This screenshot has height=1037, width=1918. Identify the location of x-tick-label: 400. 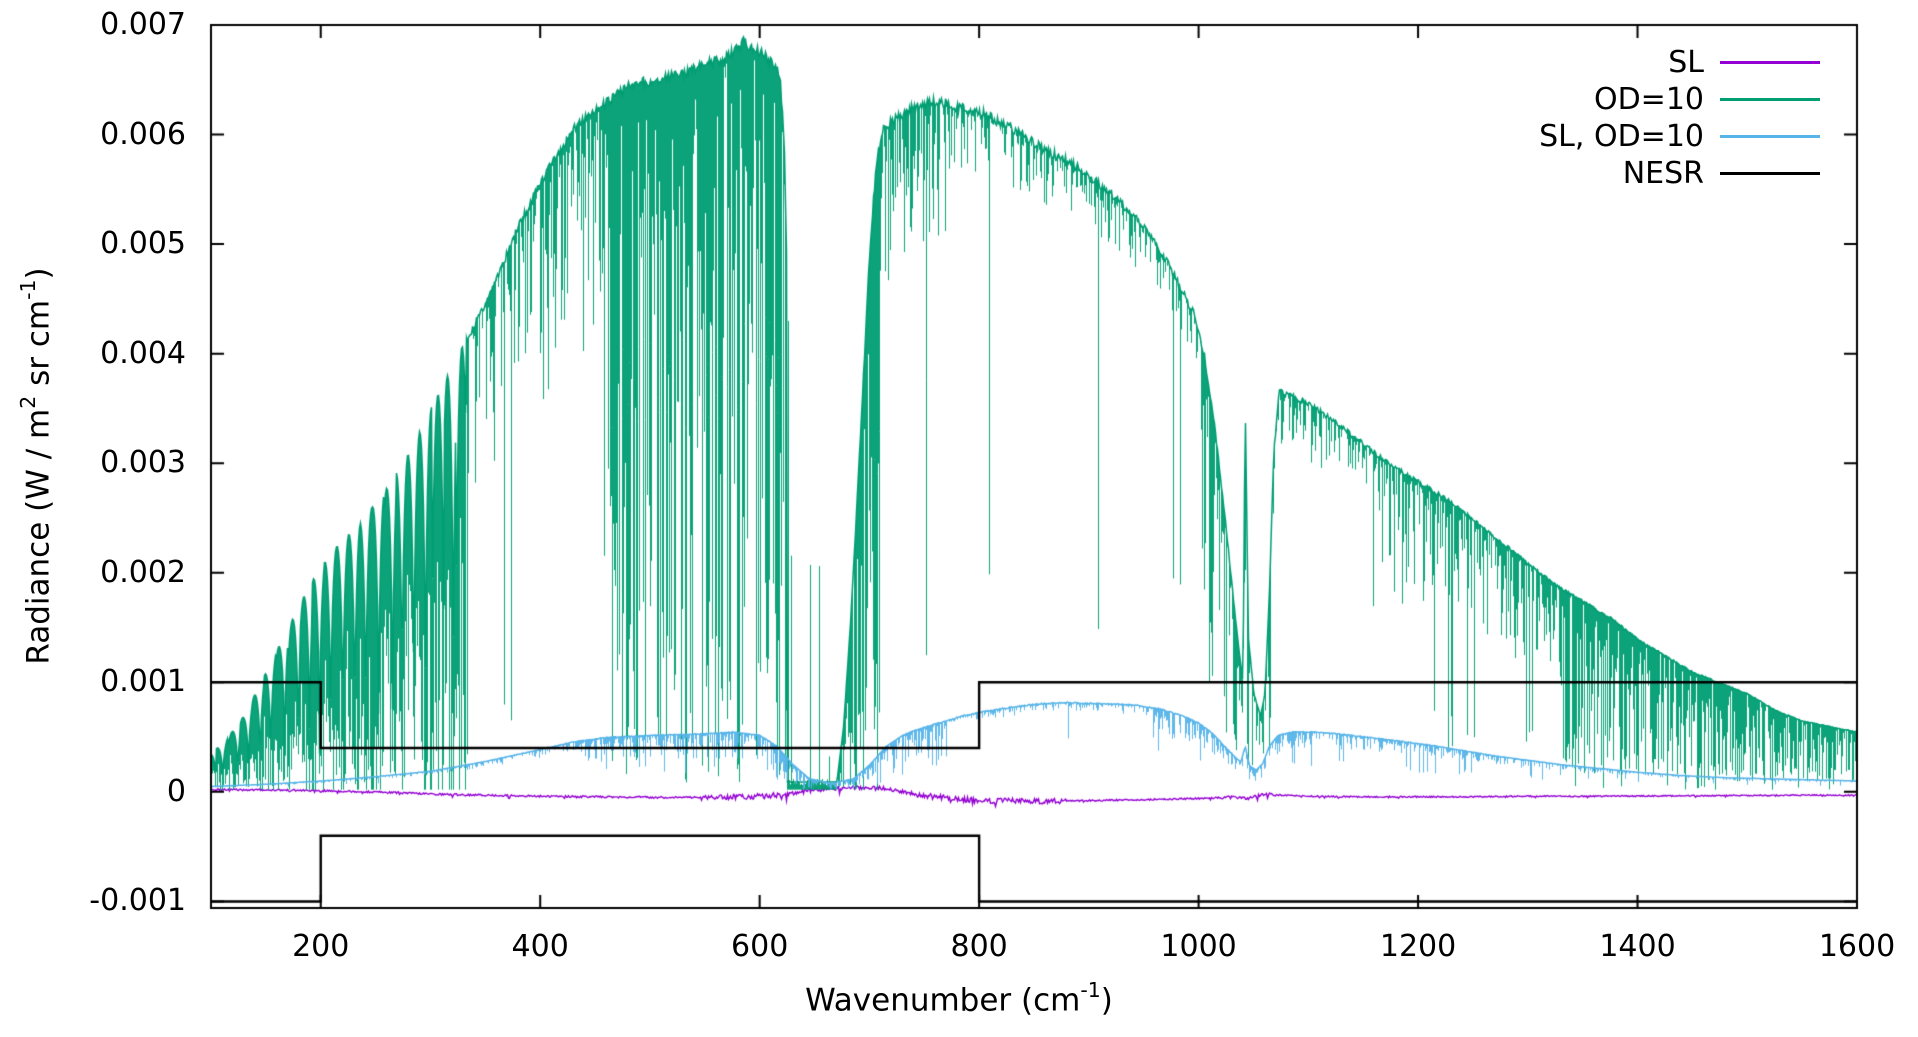
(540, 946).